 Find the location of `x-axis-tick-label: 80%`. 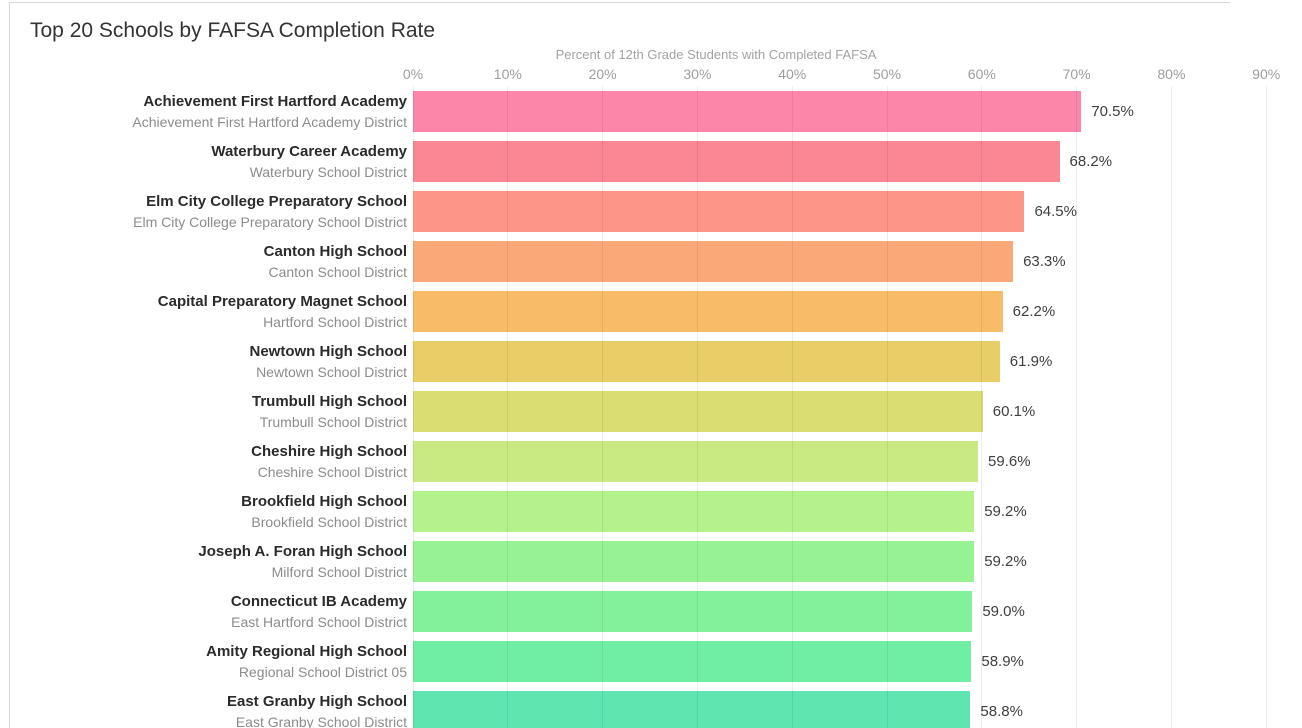

x-axis-tick-label: 80% is located at coordinates (1171, 74).